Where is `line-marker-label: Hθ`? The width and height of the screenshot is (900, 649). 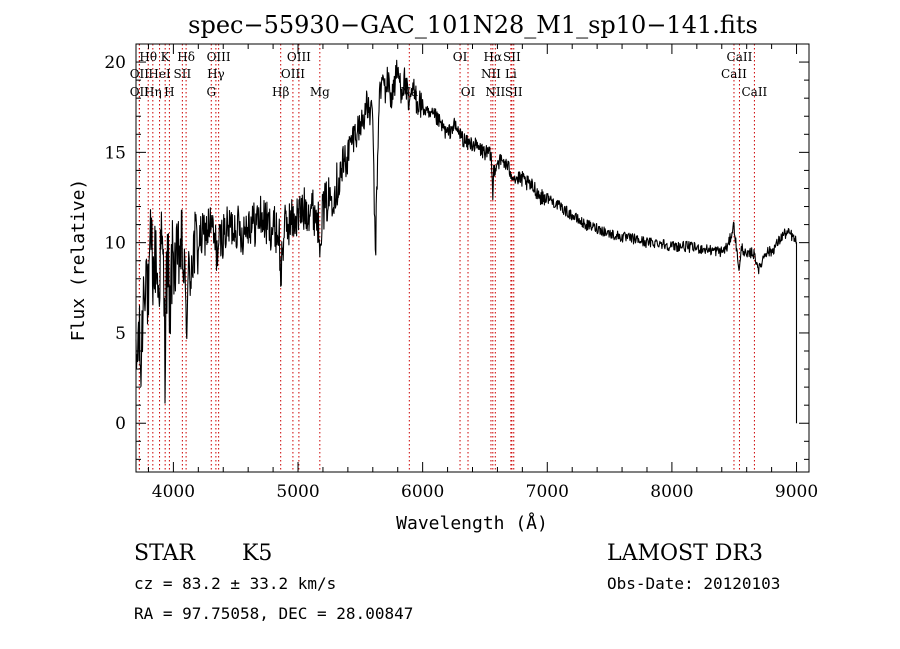 line-marker-label: Hθ is located at coordinates (148, 57).